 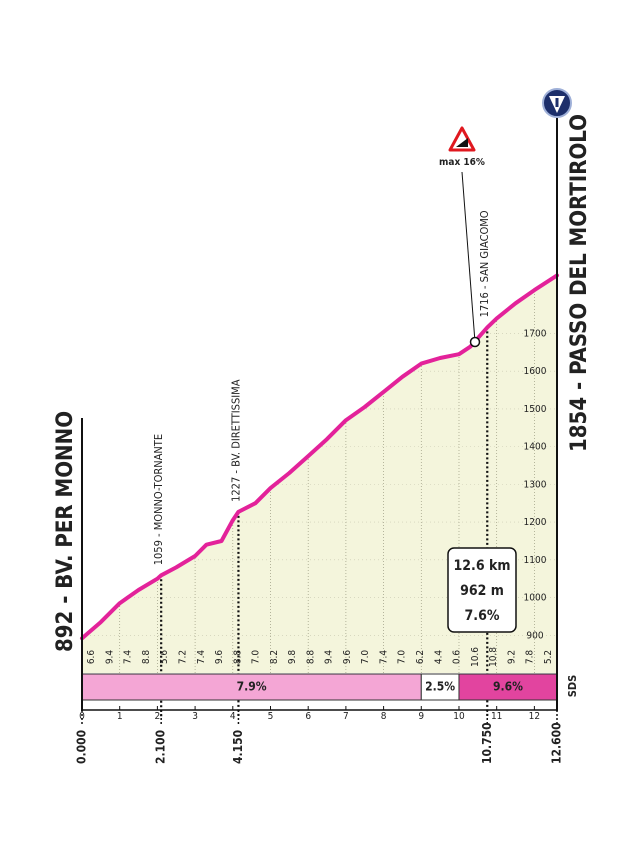 What do you see at coordinates (557, 103) in the screenshot?
I see `finish-icon` at bounding box center [557, 103].